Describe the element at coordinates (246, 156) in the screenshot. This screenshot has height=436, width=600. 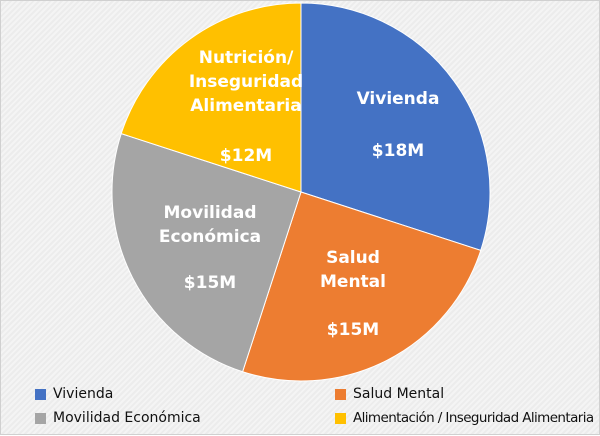
I see `slice-value-label: $12M` at that location.